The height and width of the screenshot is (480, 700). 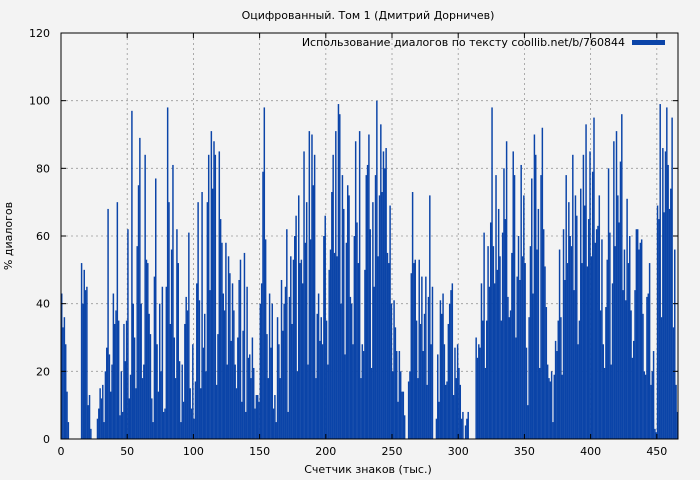 I want to click on x-tick-label: 100, so click(x=193, y=451).